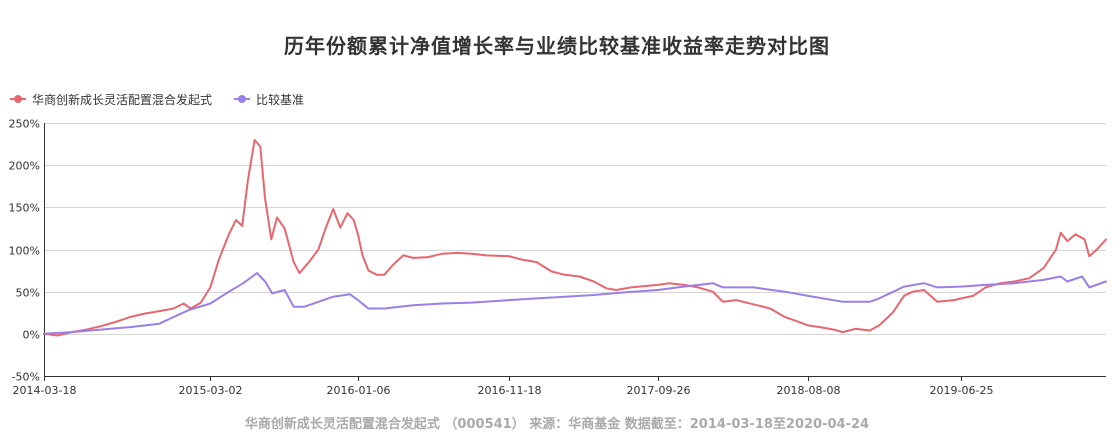  Describe the element at coordinates (24, 208) in the screenshot. I see `y-tick-label: 150%` at that location.